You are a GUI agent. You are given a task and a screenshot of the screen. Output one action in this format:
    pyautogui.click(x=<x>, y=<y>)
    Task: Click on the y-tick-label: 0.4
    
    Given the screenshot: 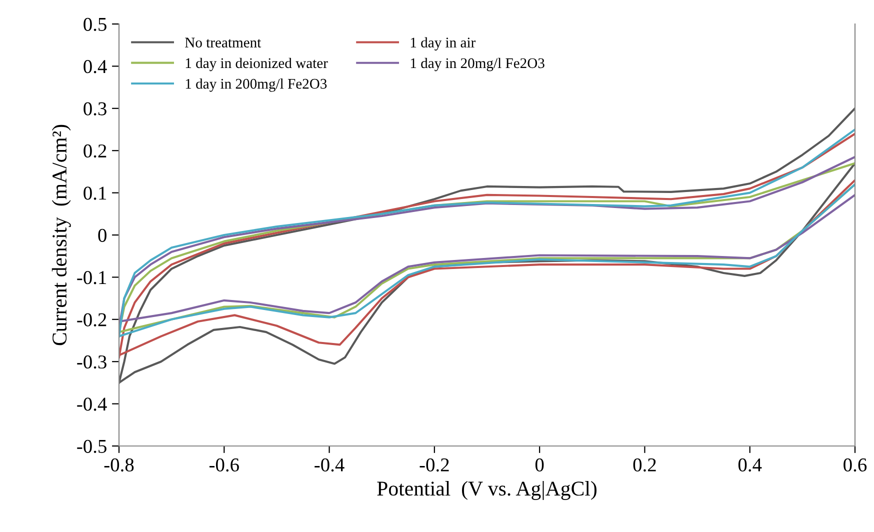 What is the action you would take?
    pyautogui.click(x=95, y=67)
    